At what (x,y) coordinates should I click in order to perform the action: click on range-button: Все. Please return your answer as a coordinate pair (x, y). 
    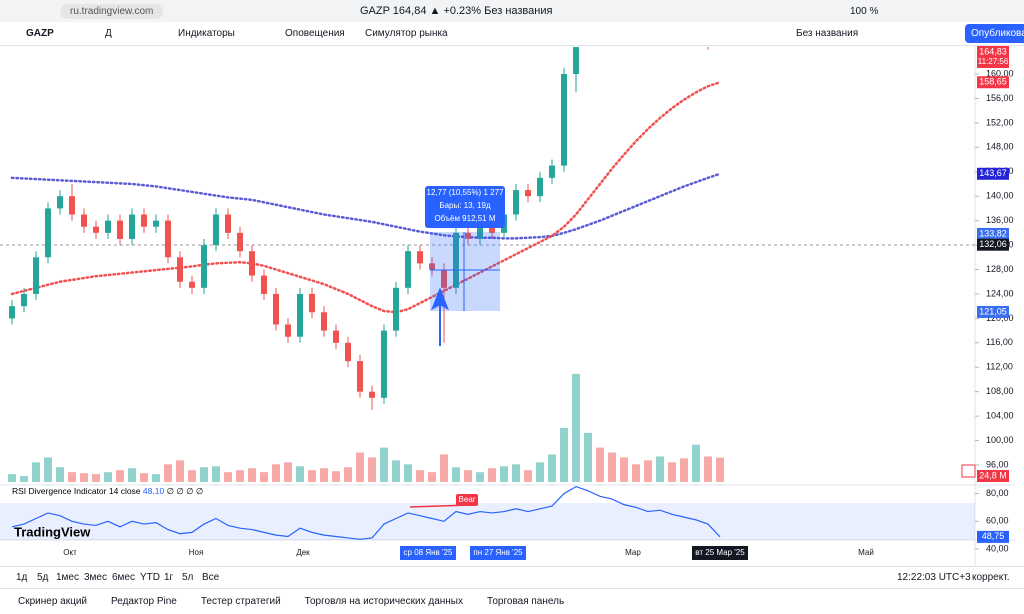
    Looking at the image, I should click on (211, 577).